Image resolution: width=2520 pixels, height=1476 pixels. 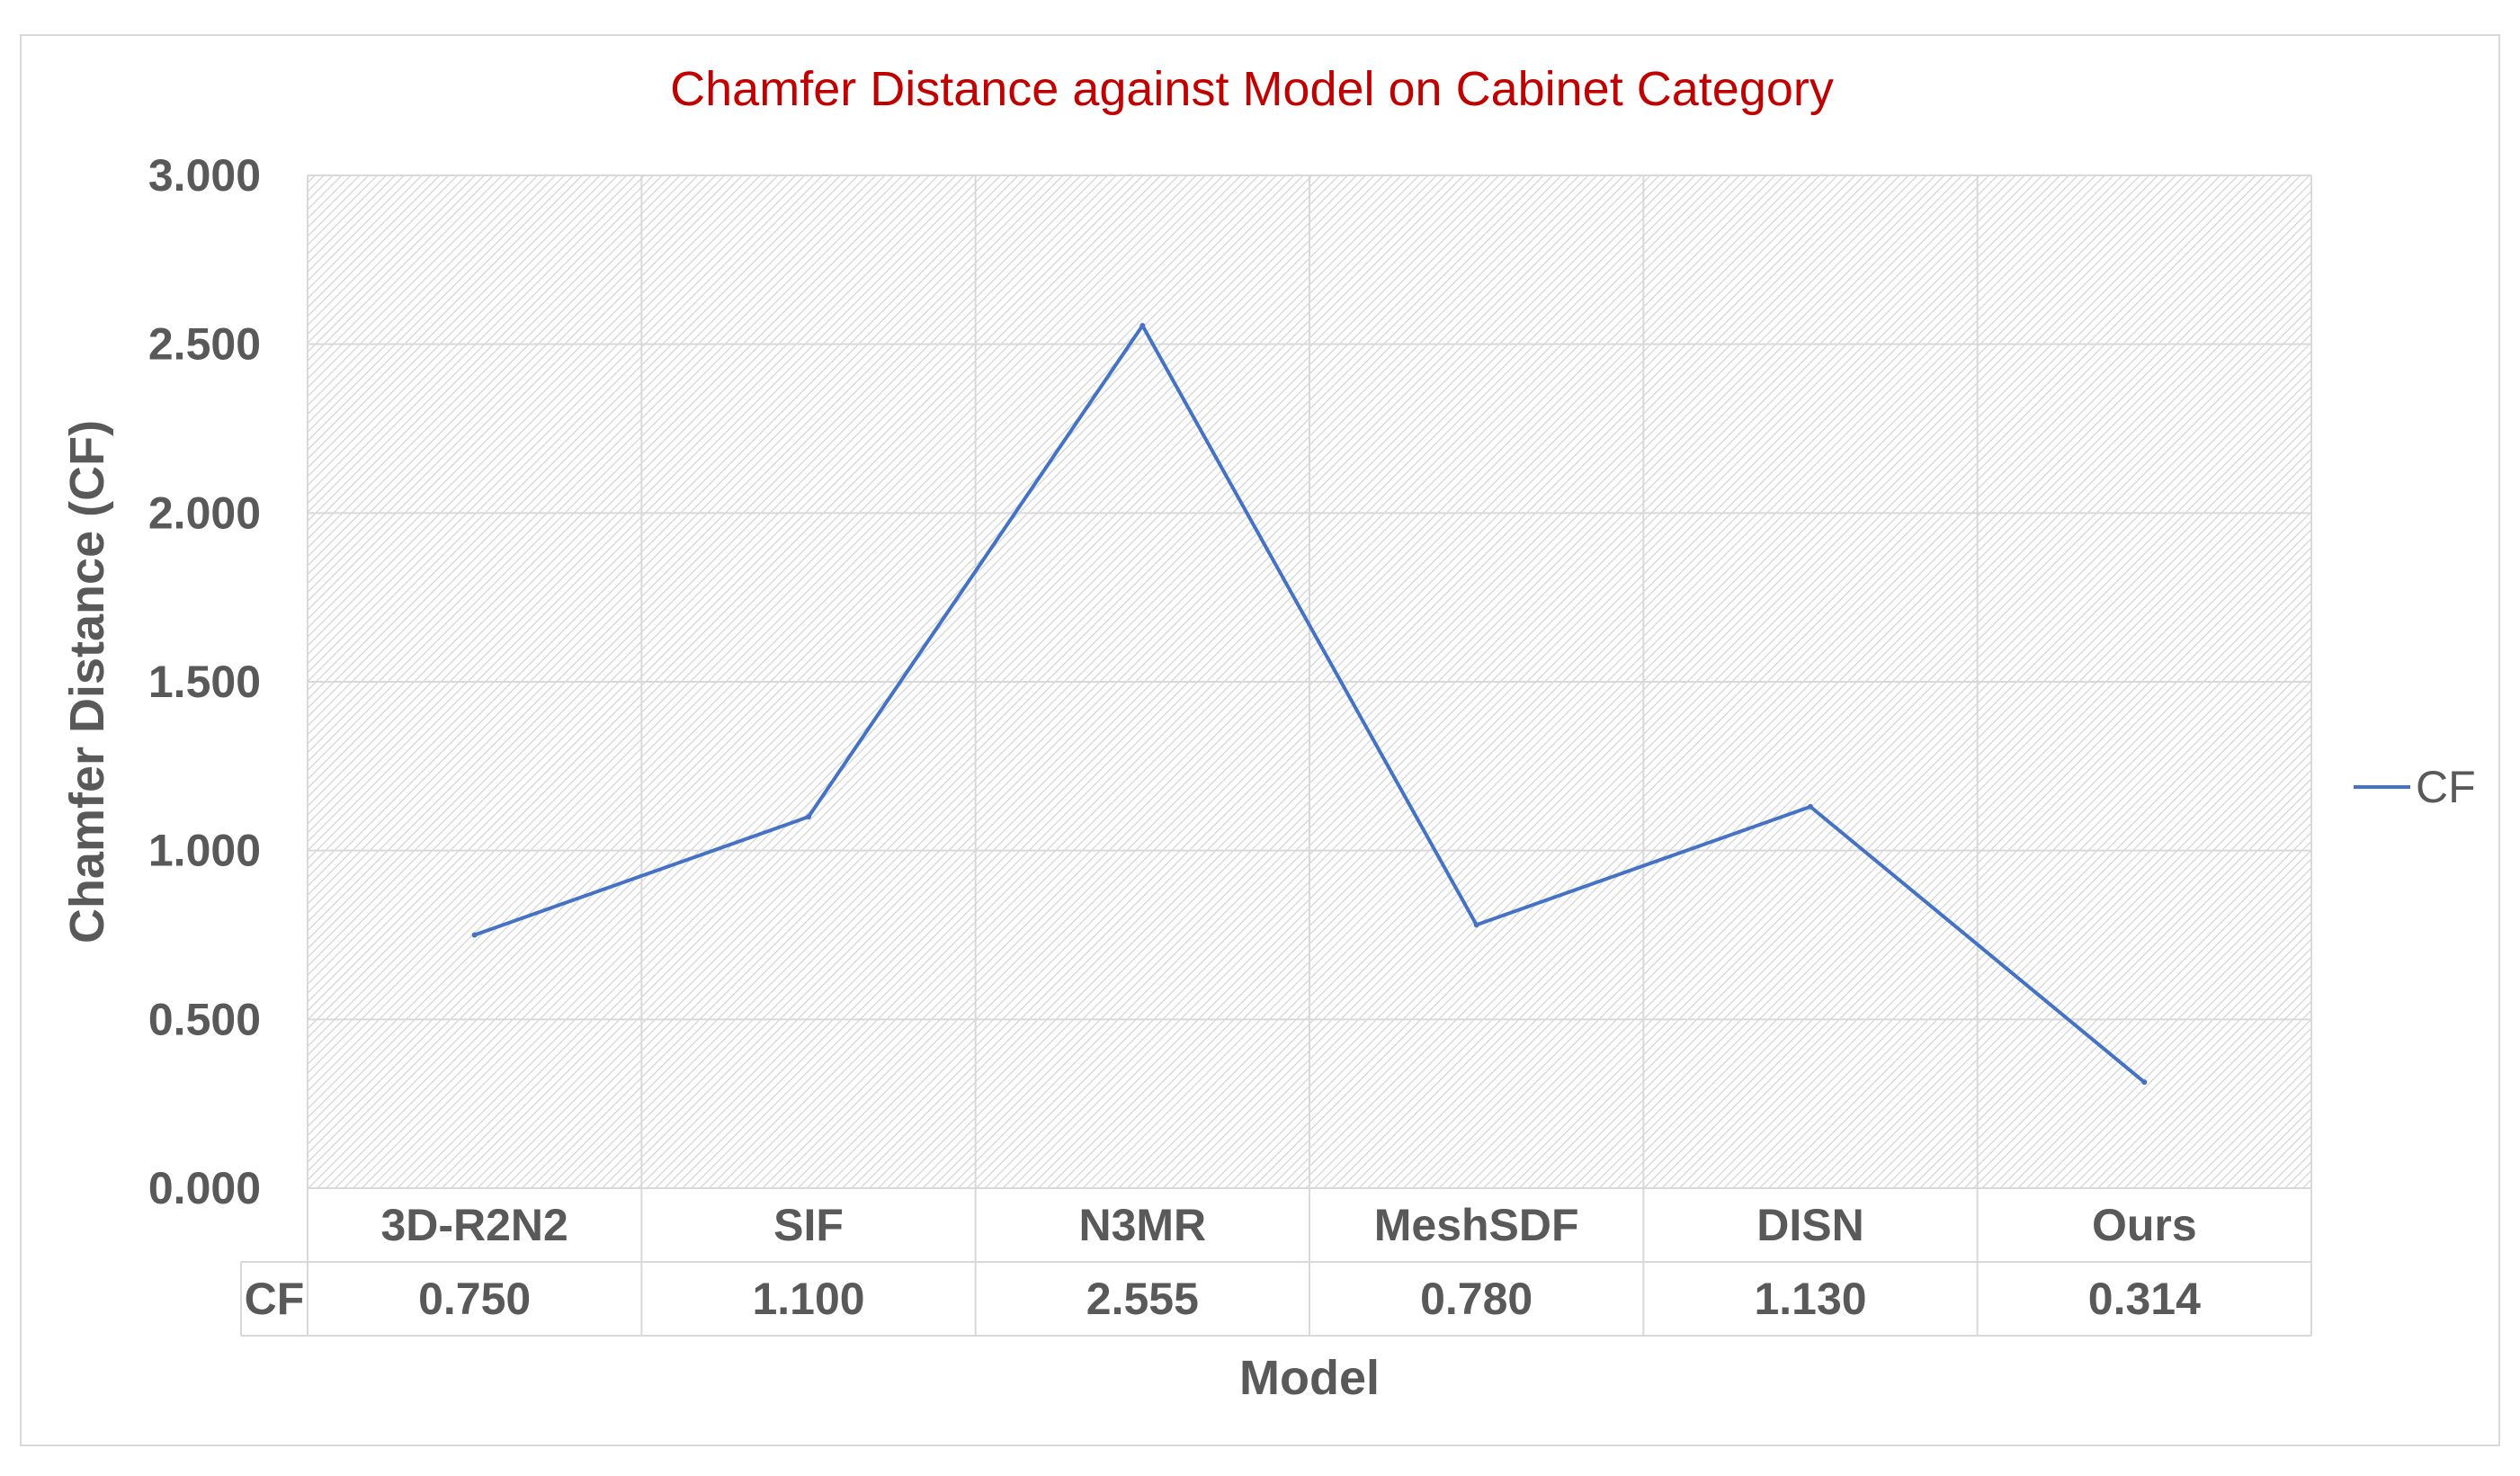 I want to click on y-axis-ticks: 0.000 0.500 1.000 1.500 2.000 2.500 3.000, so click(x=204, y=681).